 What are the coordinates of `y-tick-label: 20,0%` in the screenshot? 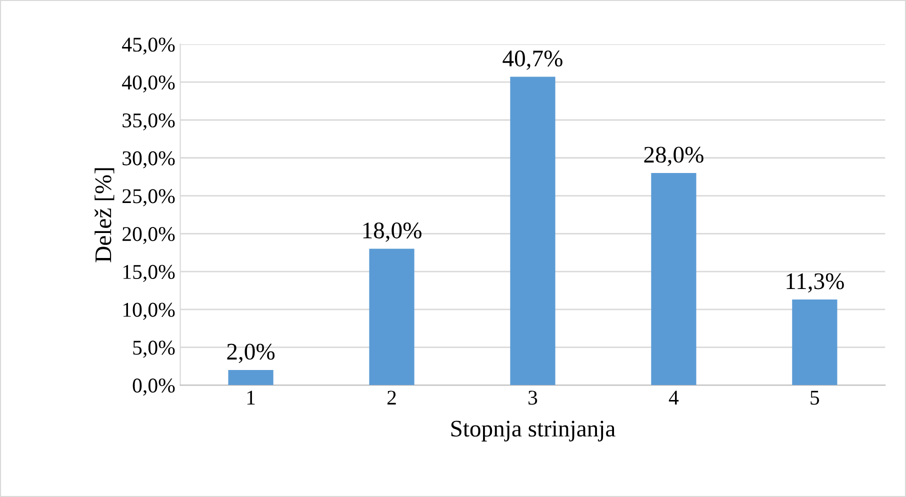 It's located at (148, 235).